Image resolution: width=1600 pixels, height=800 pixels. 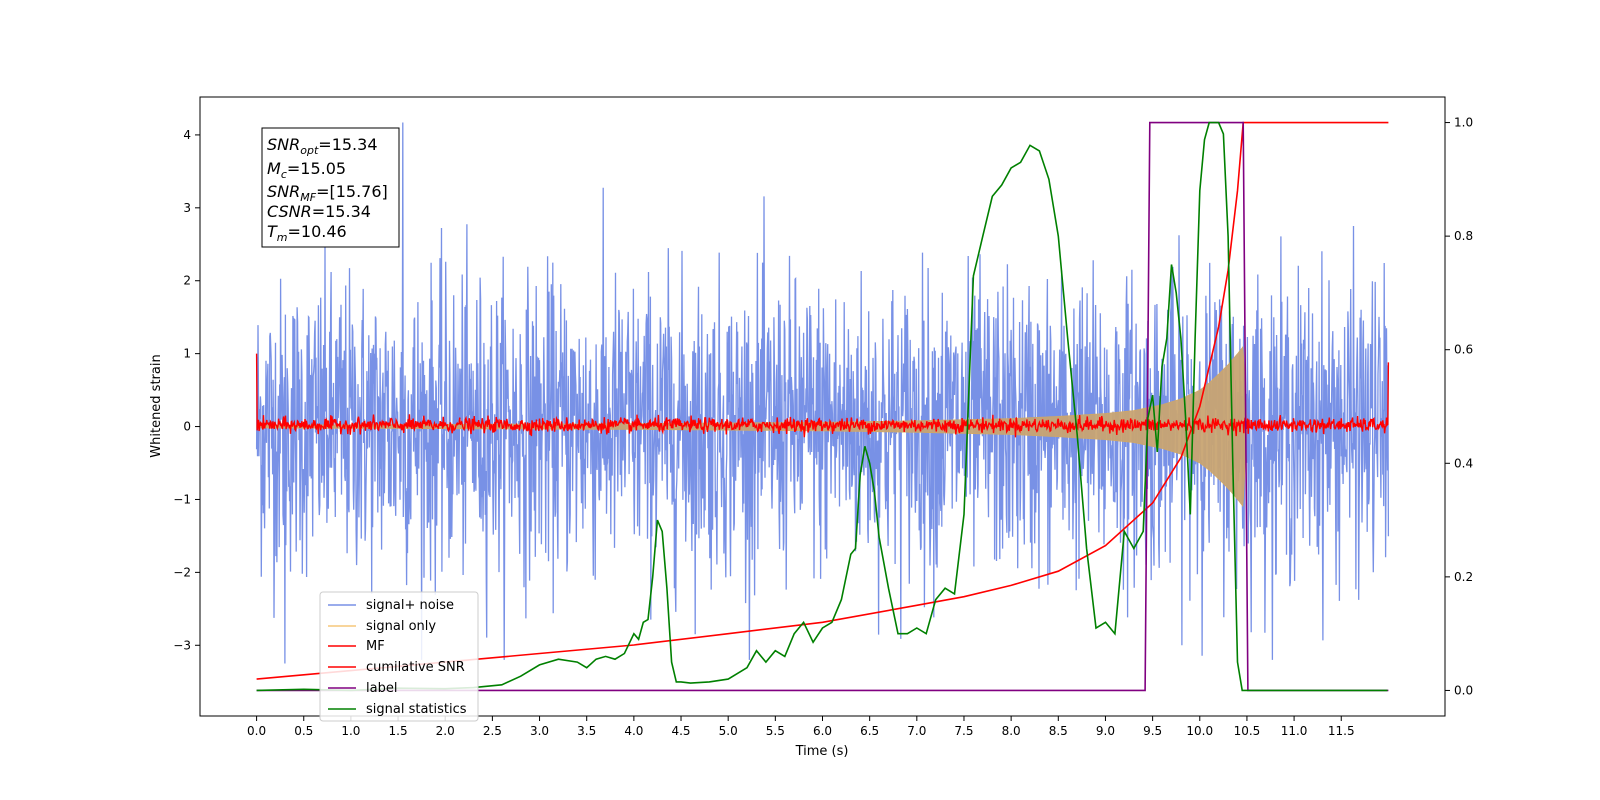 I want to click on x-tick-label: 5.5, so click(x=775, y=731).